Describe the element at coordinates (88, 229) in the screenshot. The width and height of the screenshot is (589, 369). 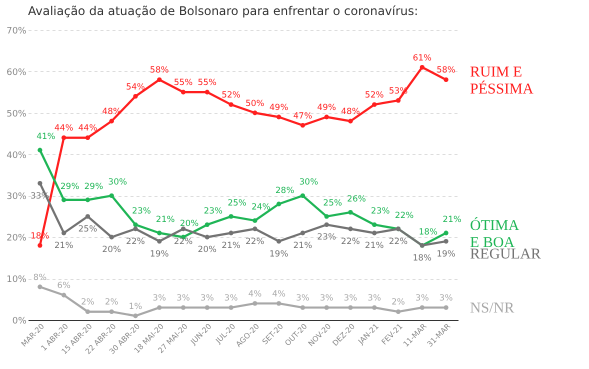
I see `data-label: 25%` at that location.